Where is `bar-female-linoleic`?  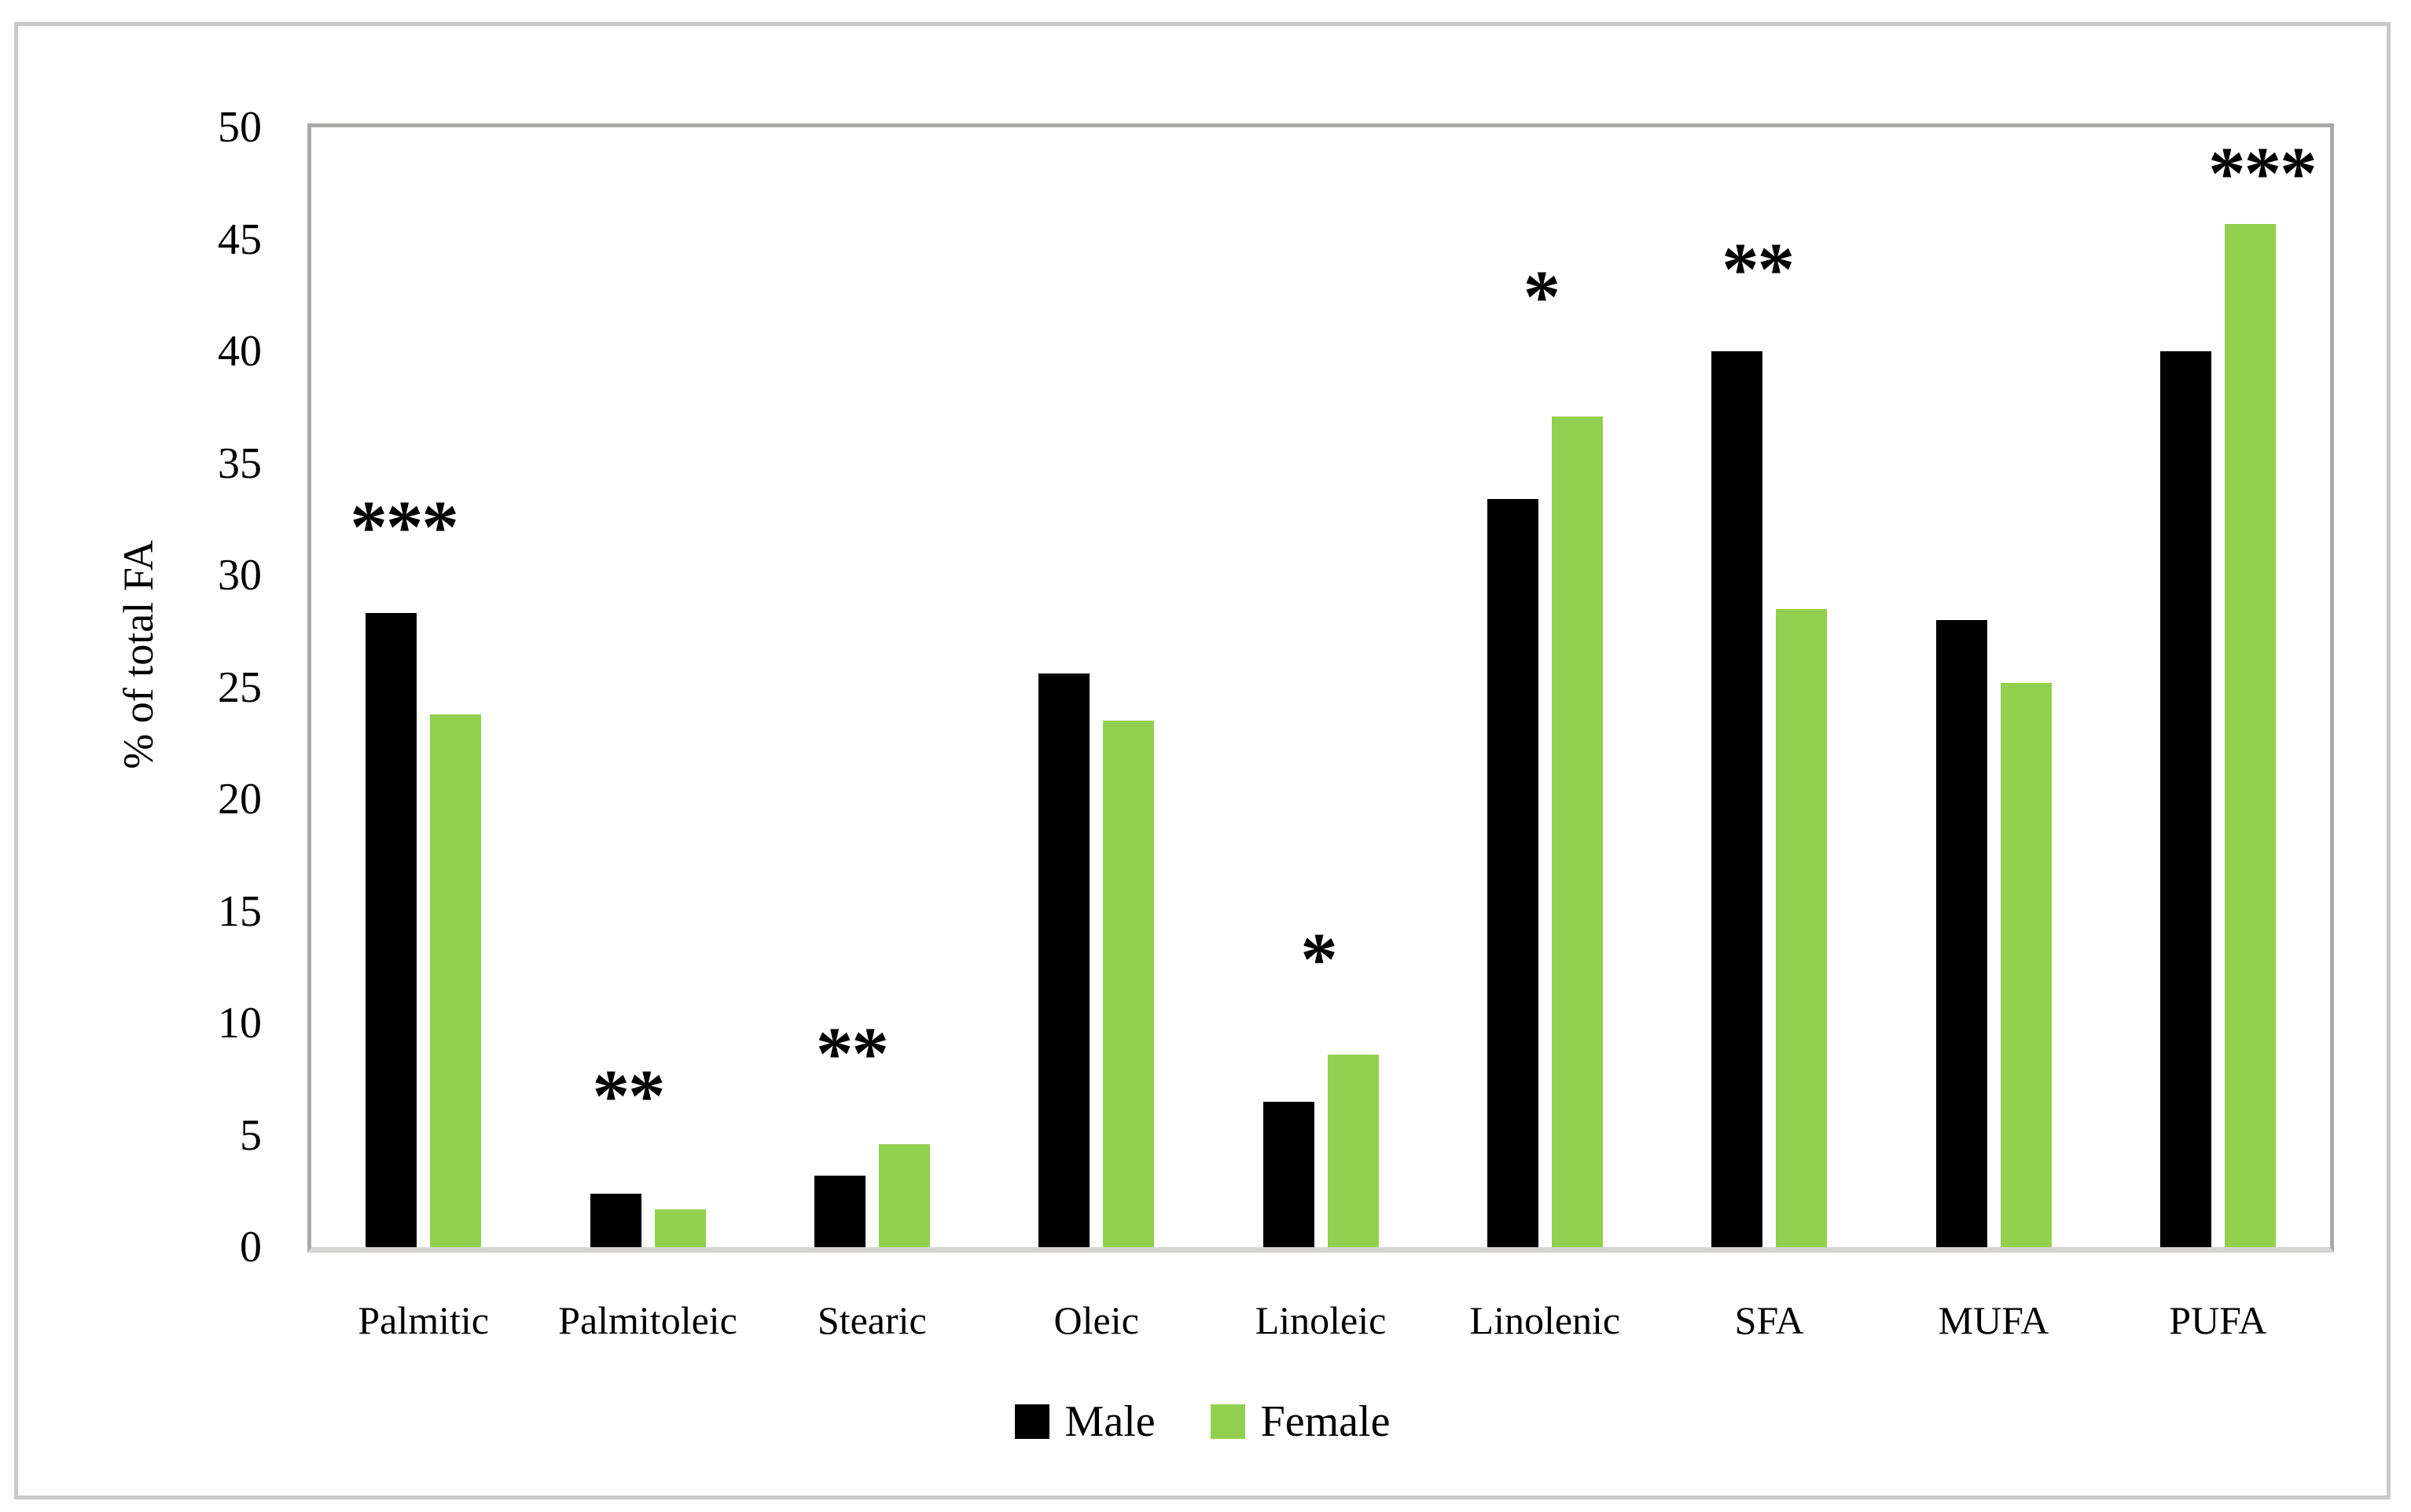
bar-female-linoleic is located at coordinates (1353, 1150).